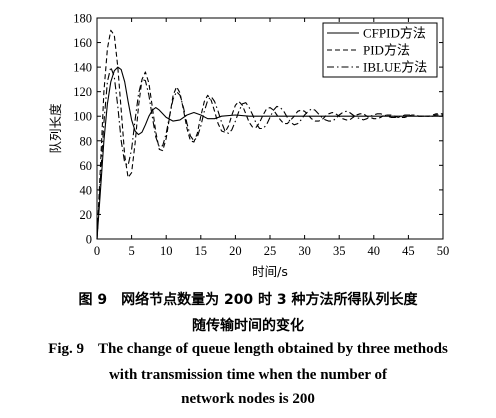  What do you see at coordinates (82, 117) in the screenshot?
I see `y-tick-label: 100` at bounding box center [82, 117].